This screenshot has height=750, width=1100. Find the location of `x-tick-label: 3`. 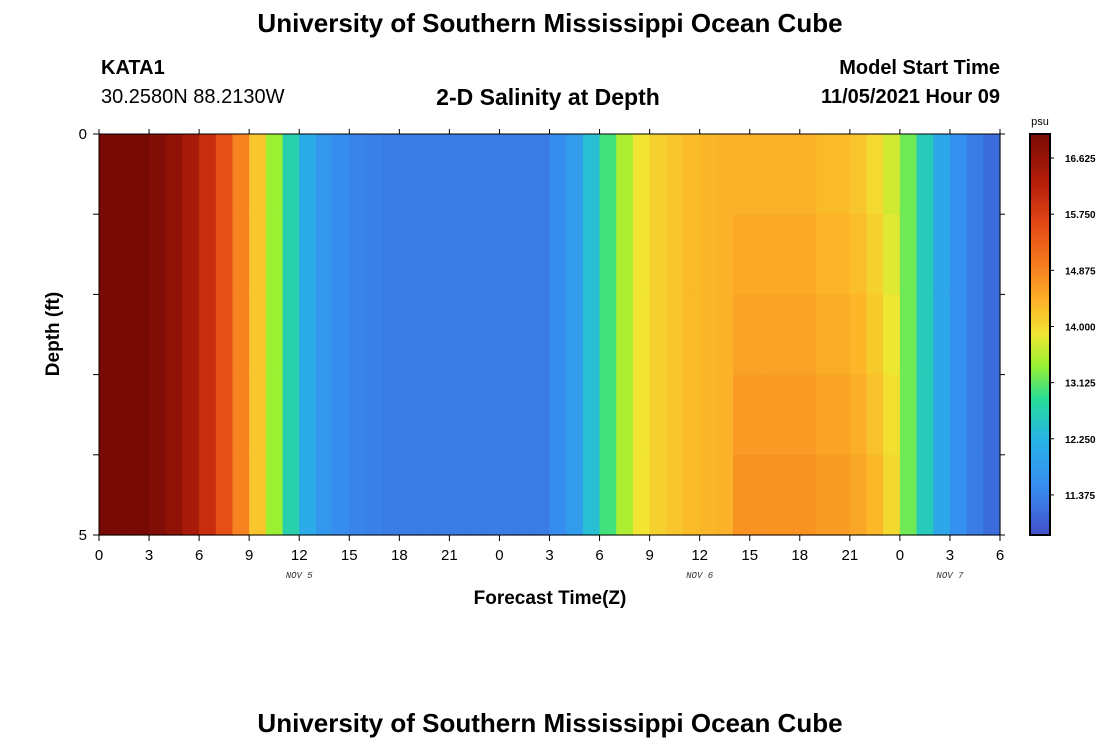

x-tick-label: 3 is located at coordinates (549, 555).